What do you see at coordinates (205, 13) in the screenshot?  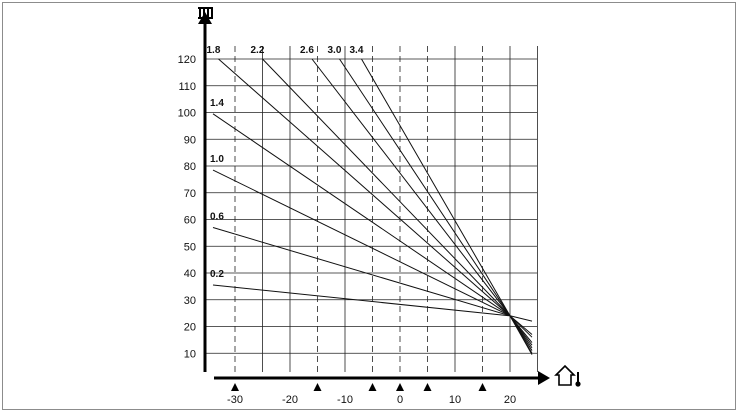 I see `radiator-icon` at bounding box center [205, 13].